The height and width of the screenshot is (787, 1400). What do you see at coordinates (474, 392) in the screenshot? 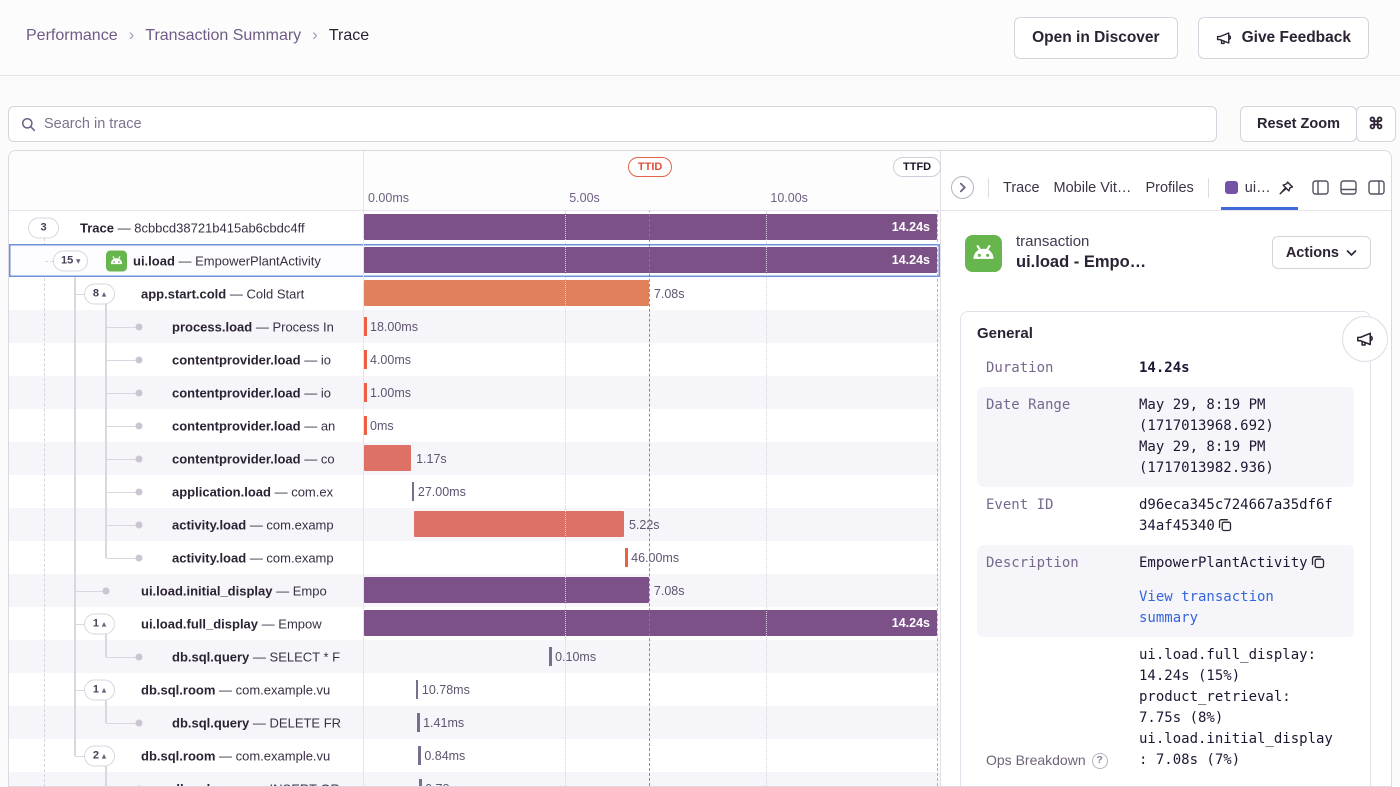
I see `trace-row: contentprovider.load — io 1.00ms` at bounding box center [474, 392].